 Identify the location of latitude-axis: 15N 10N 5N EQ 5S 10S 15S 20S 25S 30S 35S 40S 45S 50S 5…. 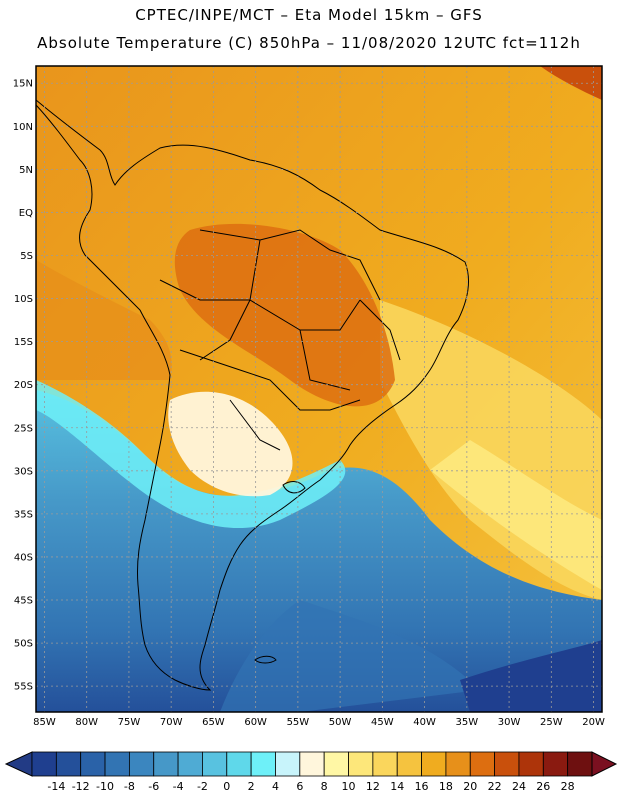
(23, 386).